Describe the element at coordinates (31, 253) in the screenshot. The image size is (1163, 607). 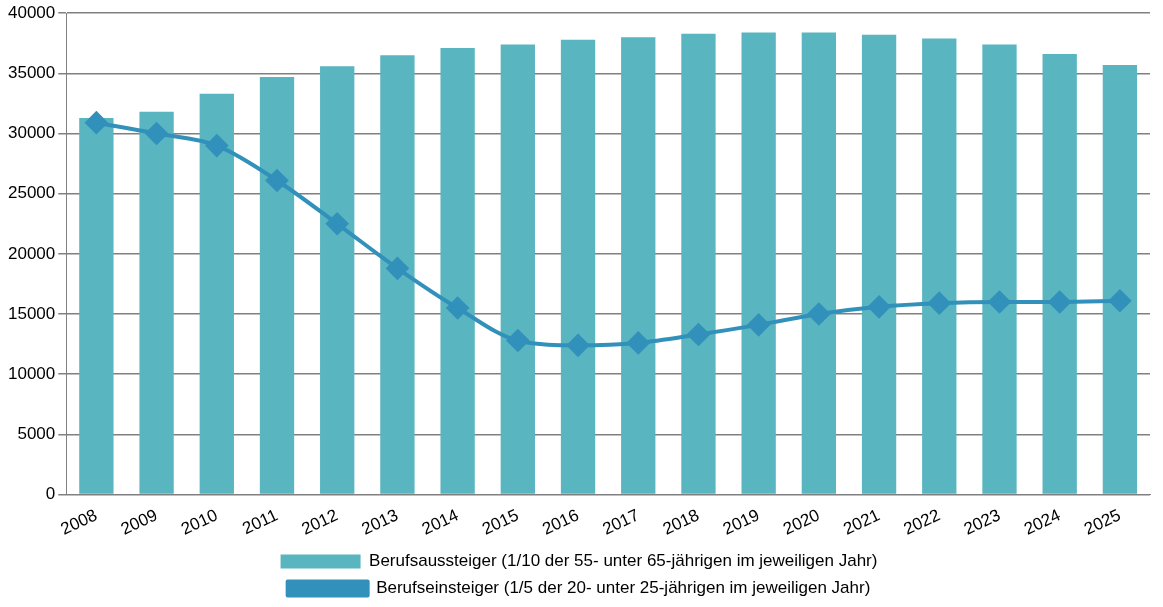
I see `y-tick-label: 20000` at that location.